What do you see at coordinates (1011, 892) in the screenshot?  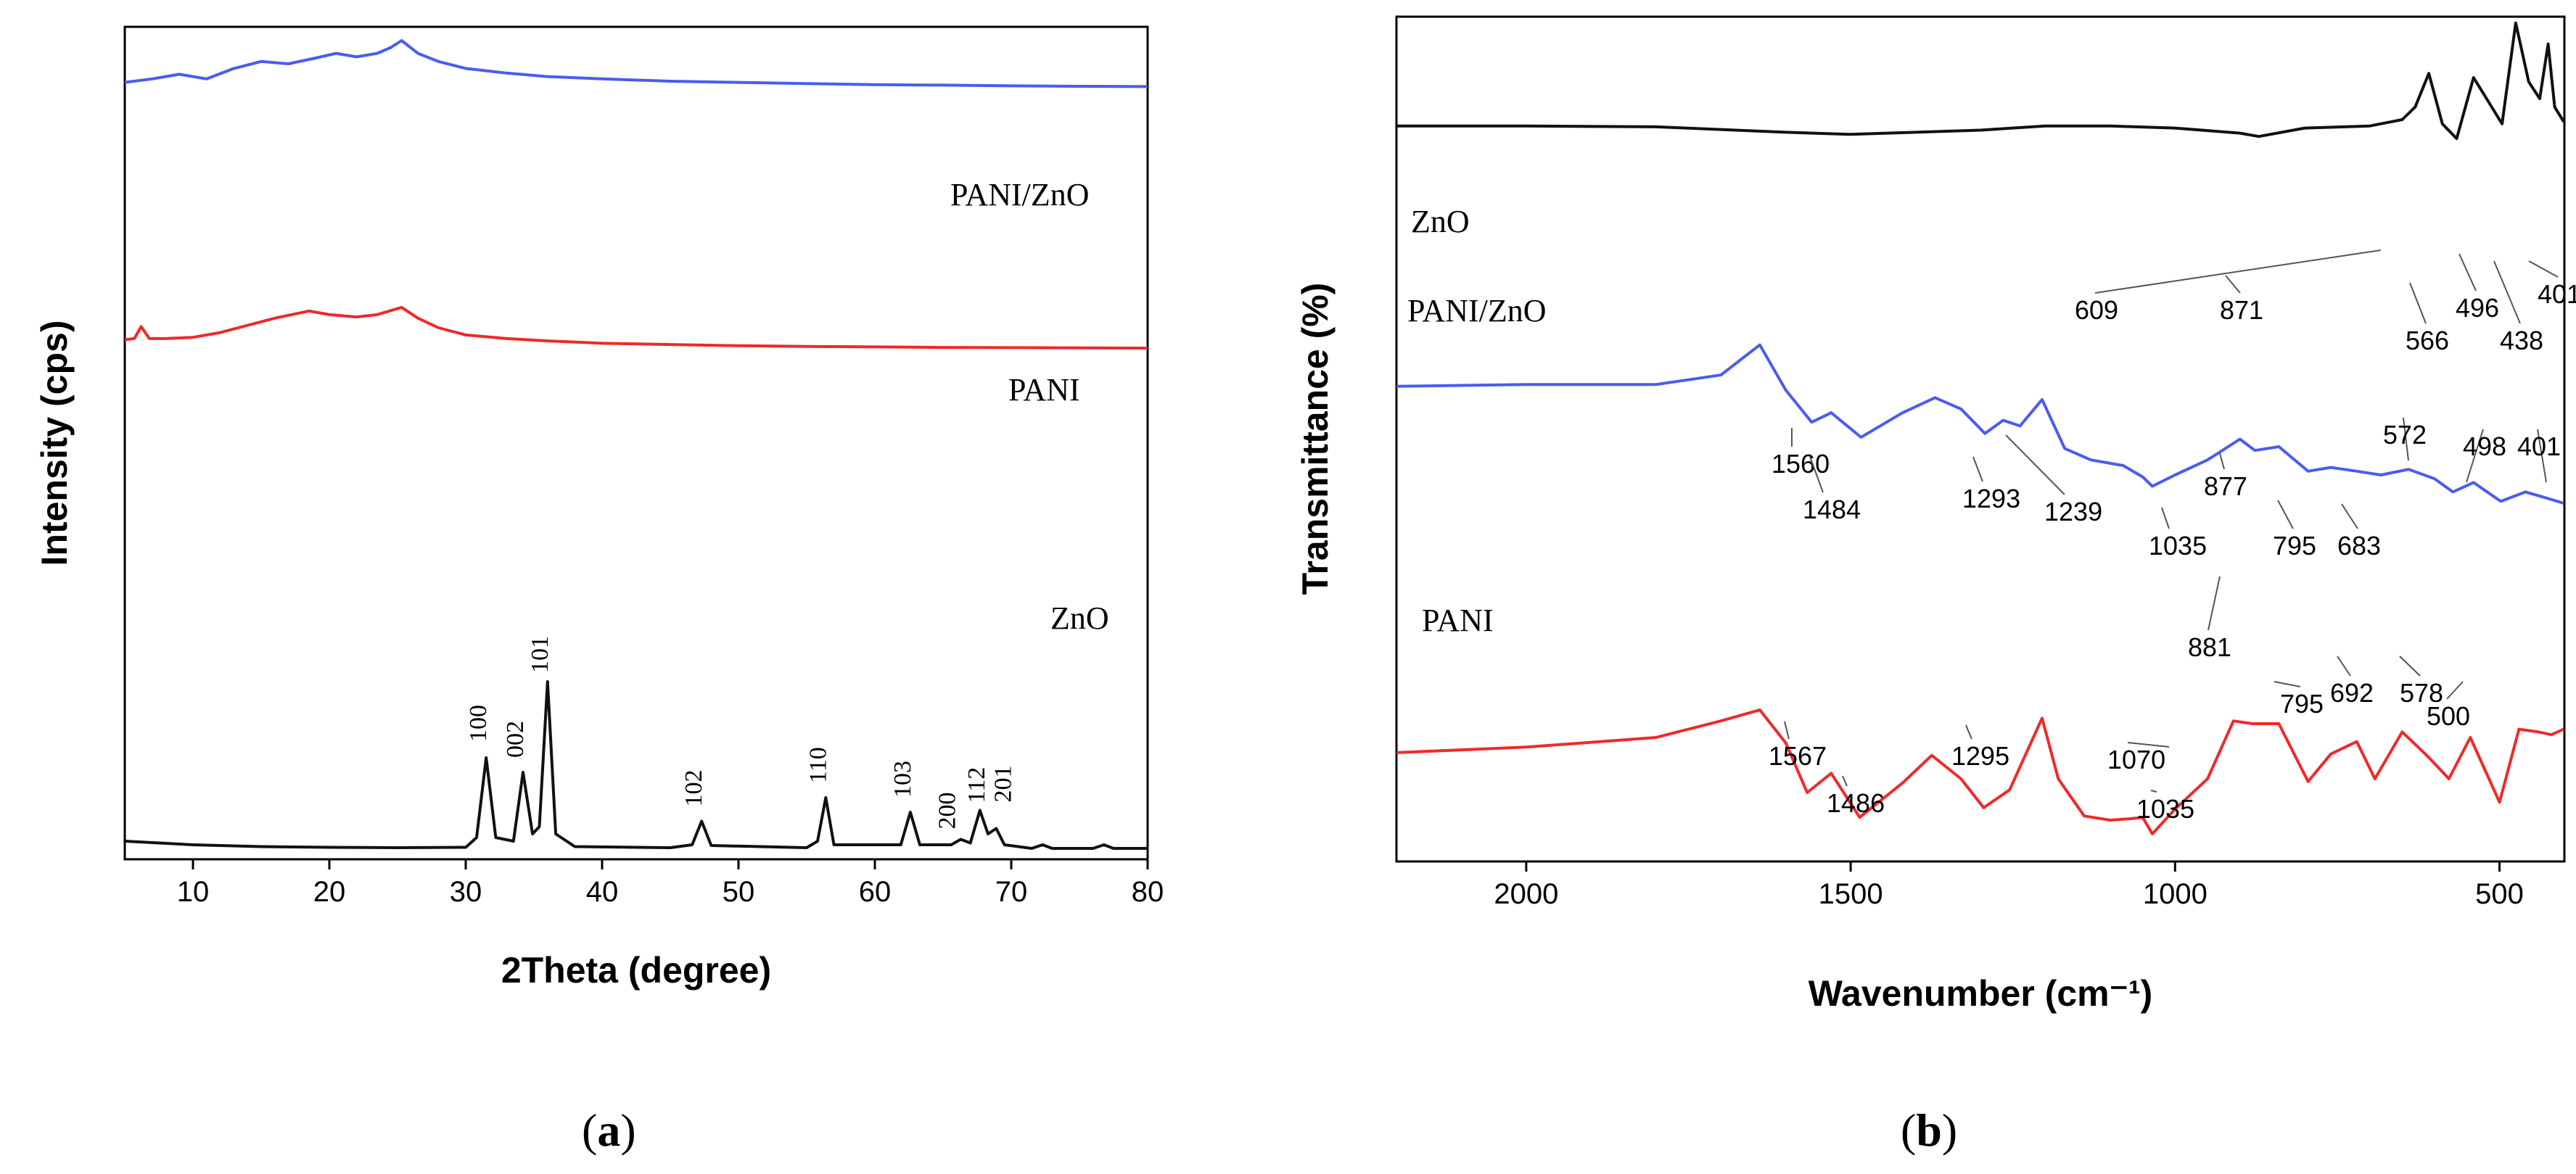 I see `x-tick-label: 70` at bounding box center [1011, 892].